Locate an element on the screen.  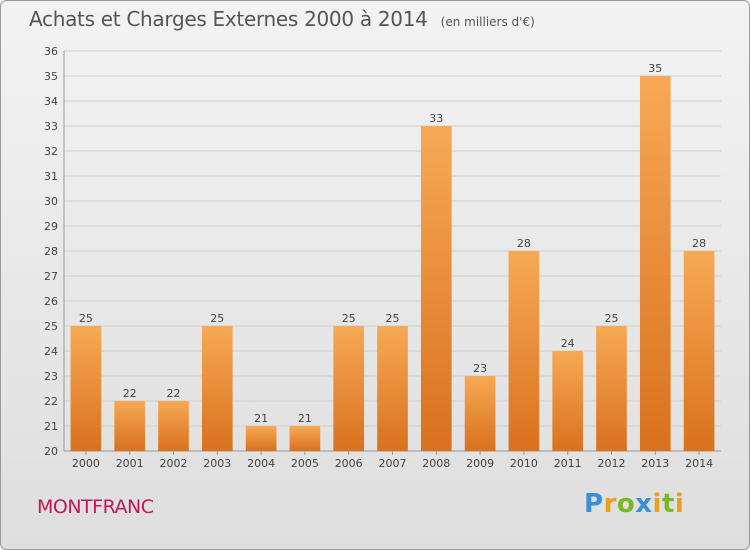
logo-letter: o is located at coordinates (626, 504).